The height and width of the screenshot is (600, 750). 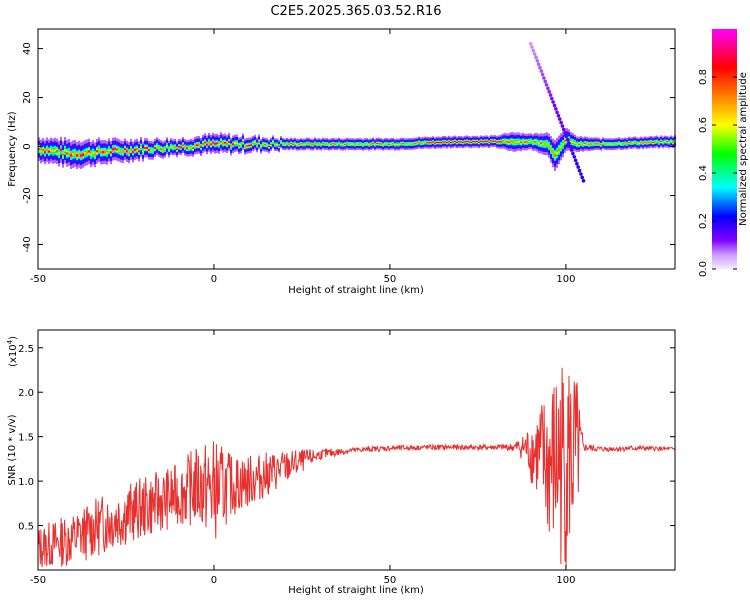 What do you see at coordinates (12, 449) in the screenshot?
I see `snr-ylabel: SNR (10 * v/v)` at bounding box center [12, 449].